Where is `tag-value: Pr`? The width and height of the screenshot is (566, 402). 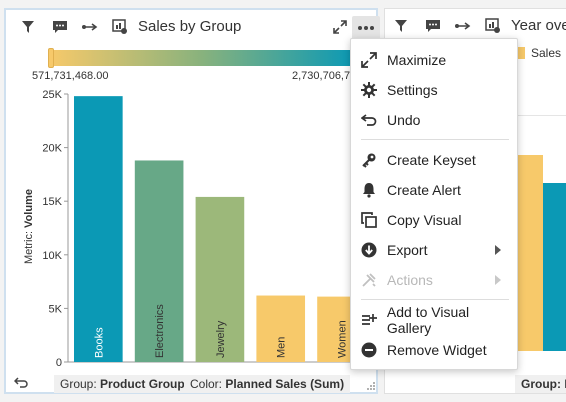
tag-value: Pr is located at coordinates (565, 384).